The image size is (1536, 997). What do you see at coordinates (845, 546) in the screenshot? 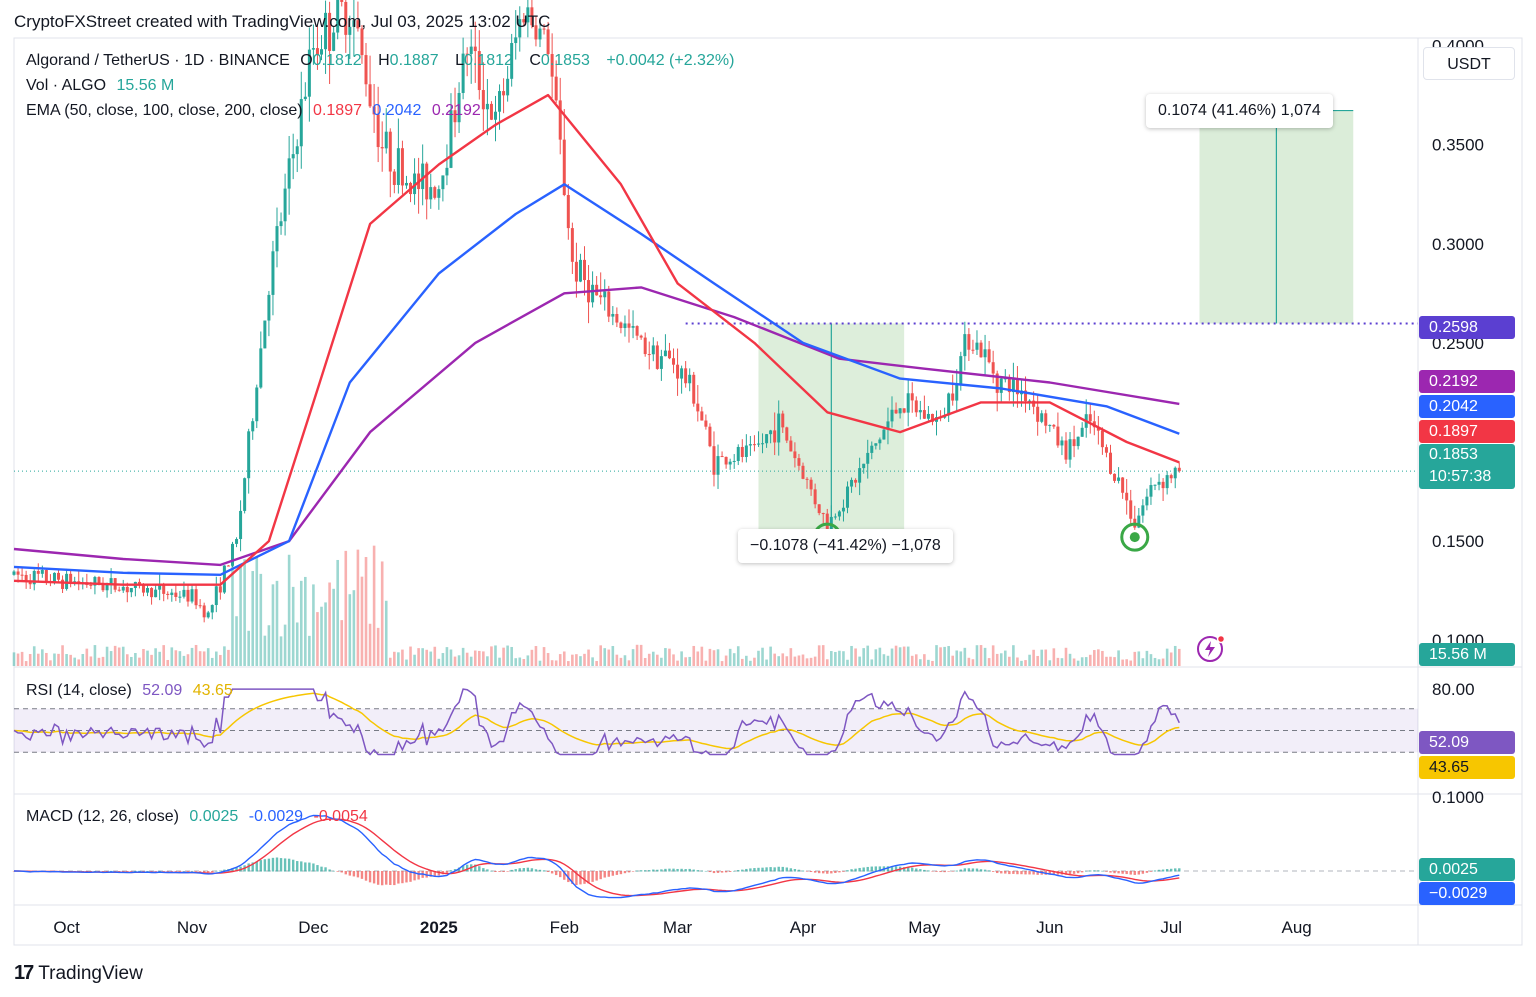
I see `measure-down-label: −0.1078 (−41.42%) −1,078` at bounding box center [845, 546].